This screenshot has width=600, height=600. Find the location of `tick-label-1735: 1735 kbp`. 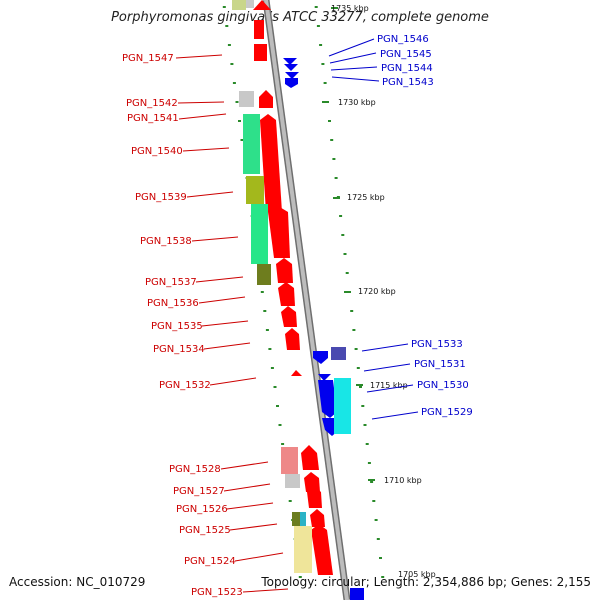

tick-label-1735: 1735 kbp is located at coordinates (350, 8).